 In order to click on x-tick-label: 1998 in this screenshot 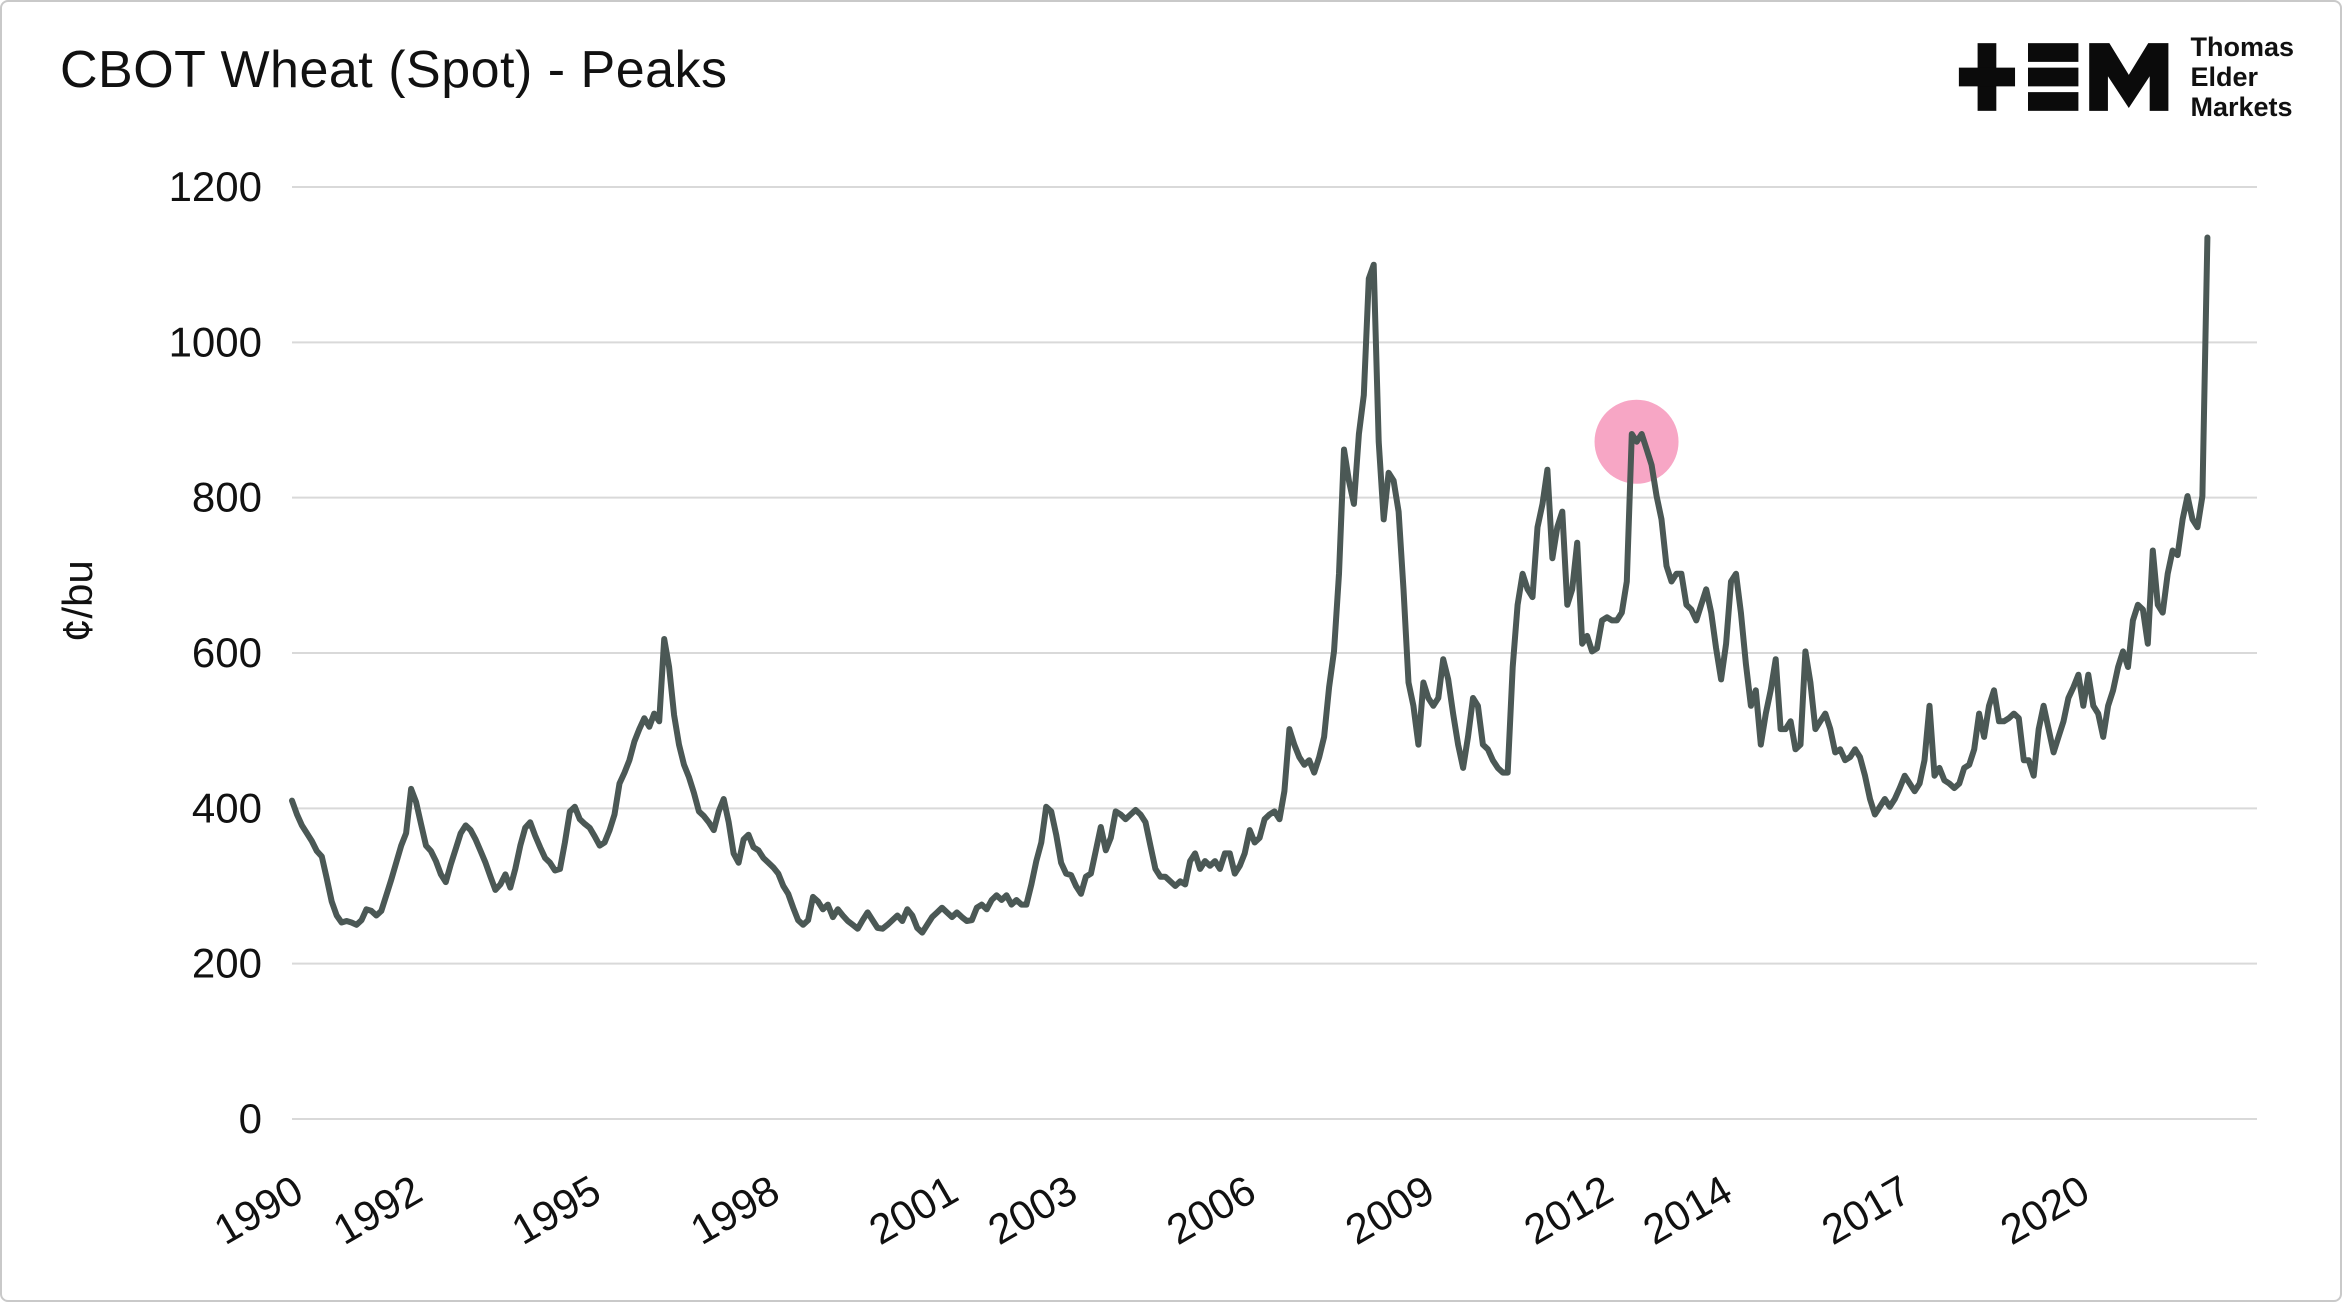, I will do `click(734, 1209)`.